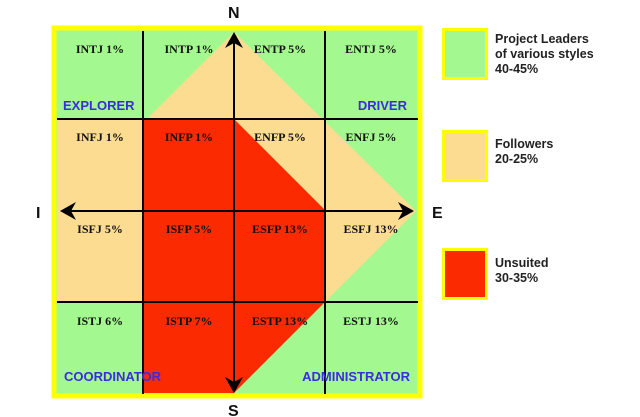  I want to click on axis-label-east: E, so click(437, 213).